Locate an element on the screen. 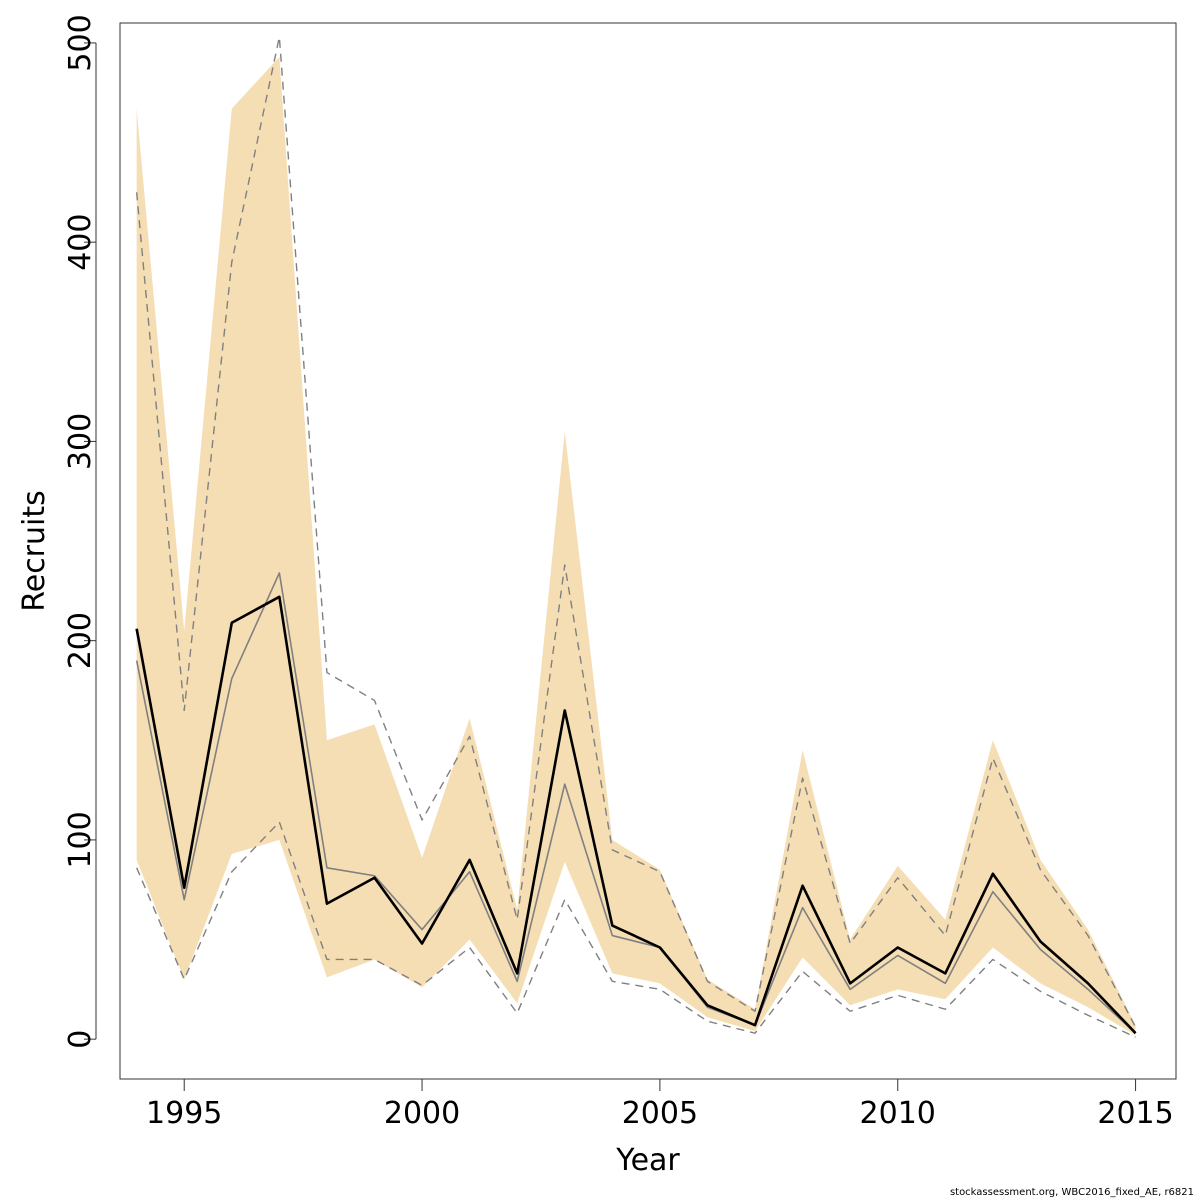  y-axis-label: Recruits is located at coordinates (34, 551).